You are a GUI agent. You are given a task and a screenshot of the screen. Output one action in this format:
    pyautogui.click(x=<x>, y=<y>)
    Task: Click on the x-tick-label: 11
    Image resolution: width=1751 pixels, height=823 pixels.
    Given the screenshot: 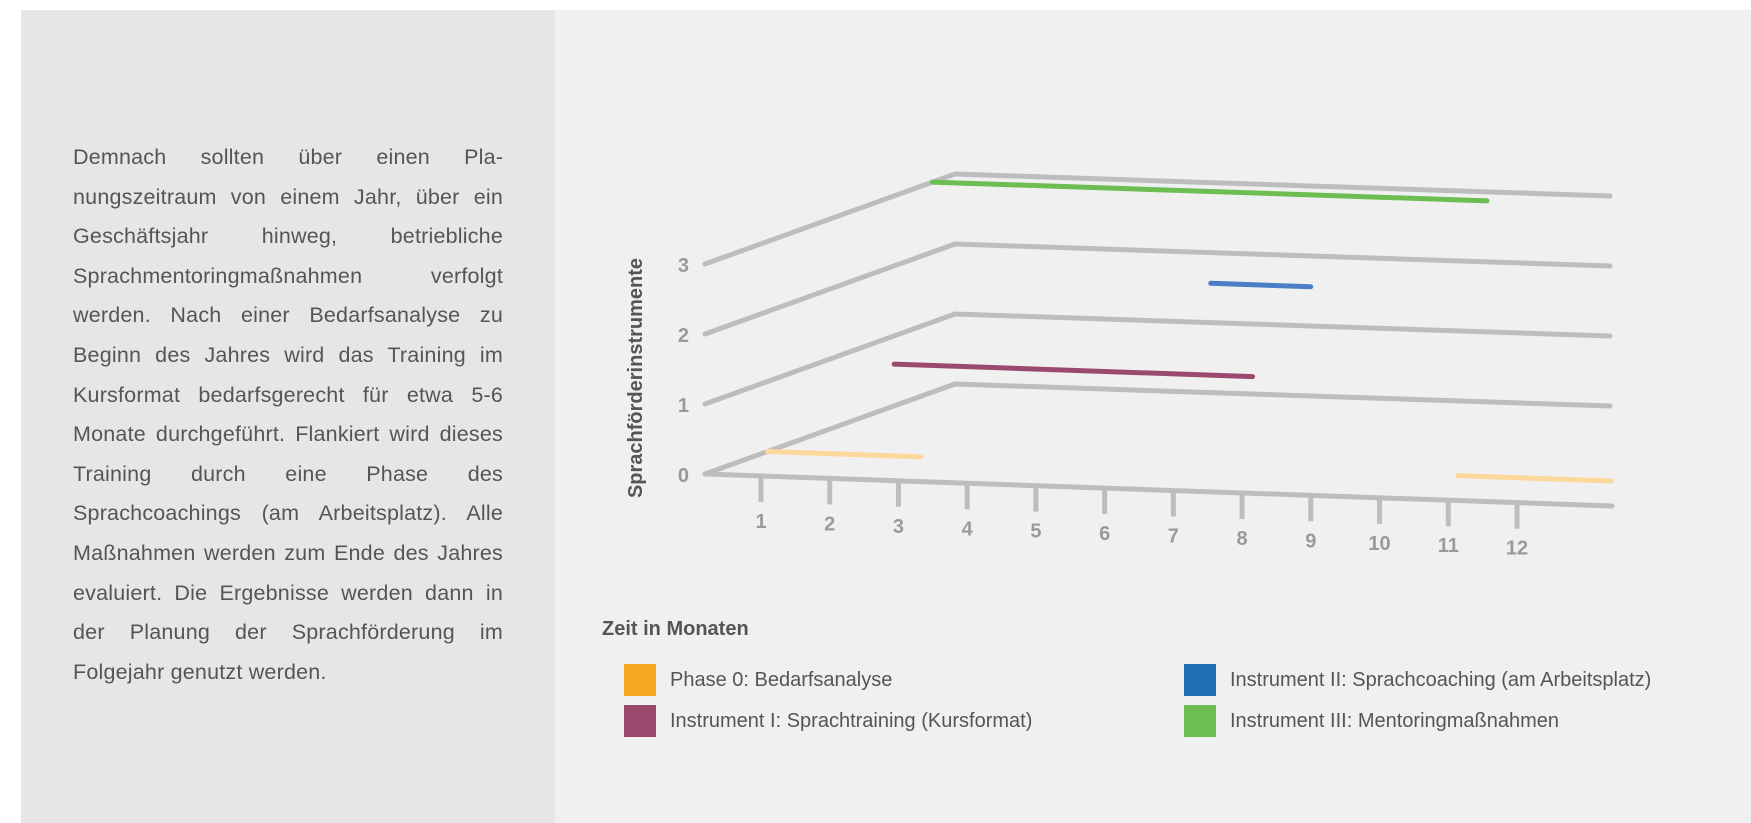 What is the action you would take?
    pyautogui.click(x=1448, y=546)
    